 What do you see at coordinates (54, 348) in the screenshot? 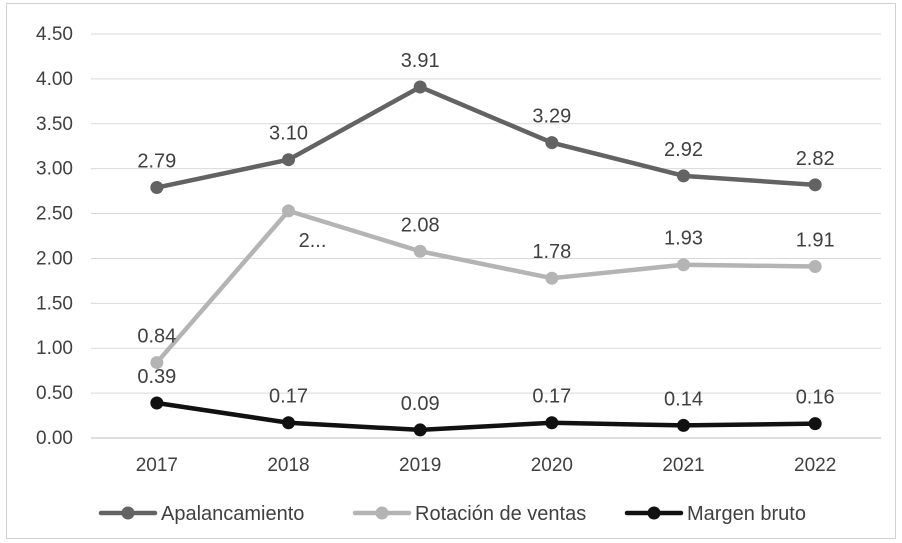
I see `y-tick-label: 1.00` at bounding box center [54, 348].